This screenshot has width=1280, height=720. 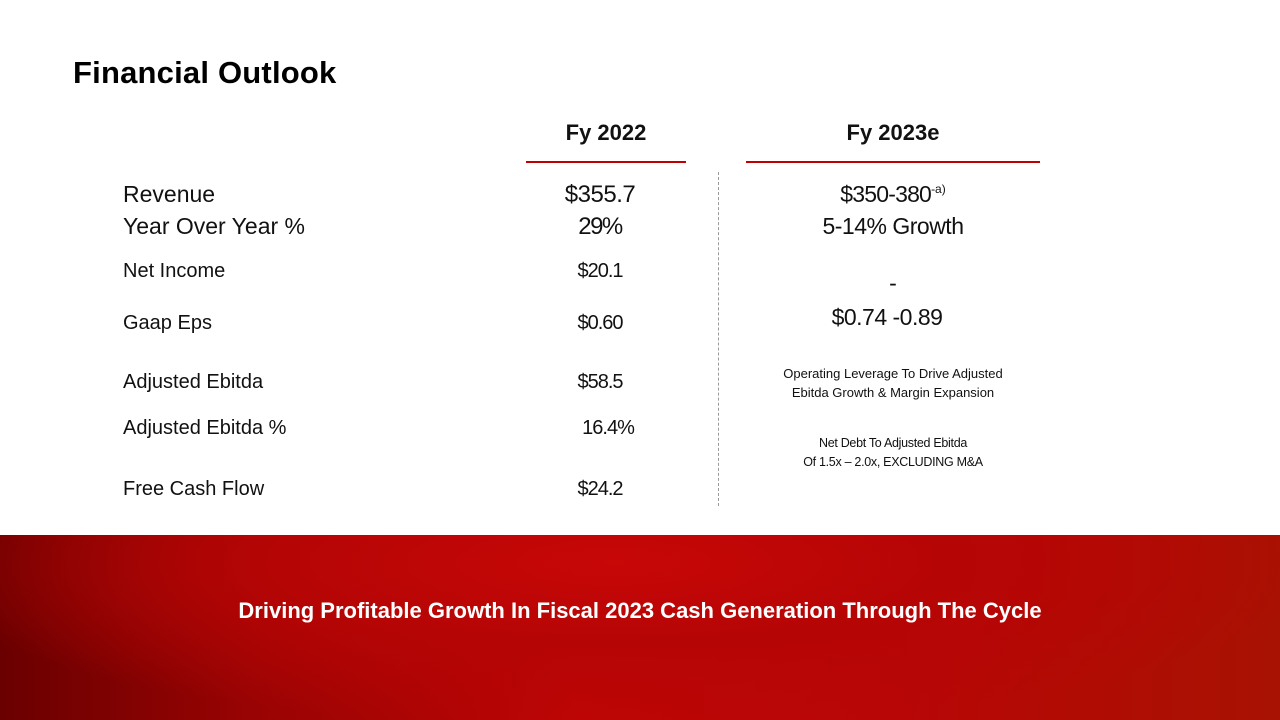 I want to click on fy2022-net-income-value: $20.1, so click(x=600, y=271).